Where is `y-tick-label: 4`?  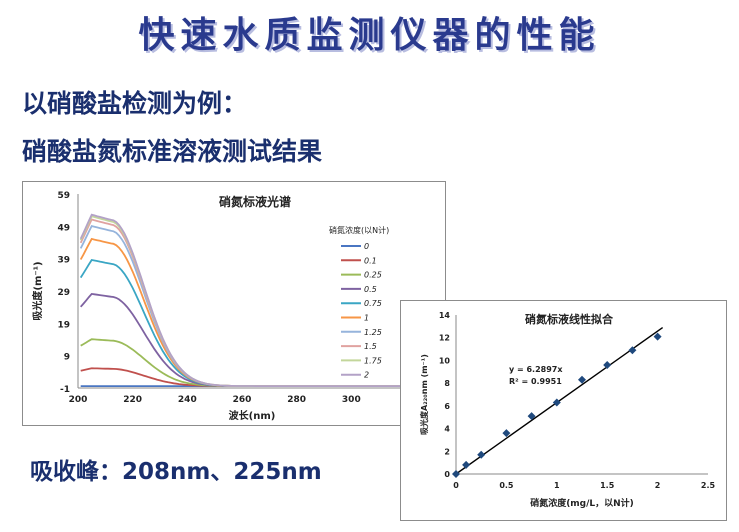
y-tick-label: 4 is located at coordinates (447, 429).